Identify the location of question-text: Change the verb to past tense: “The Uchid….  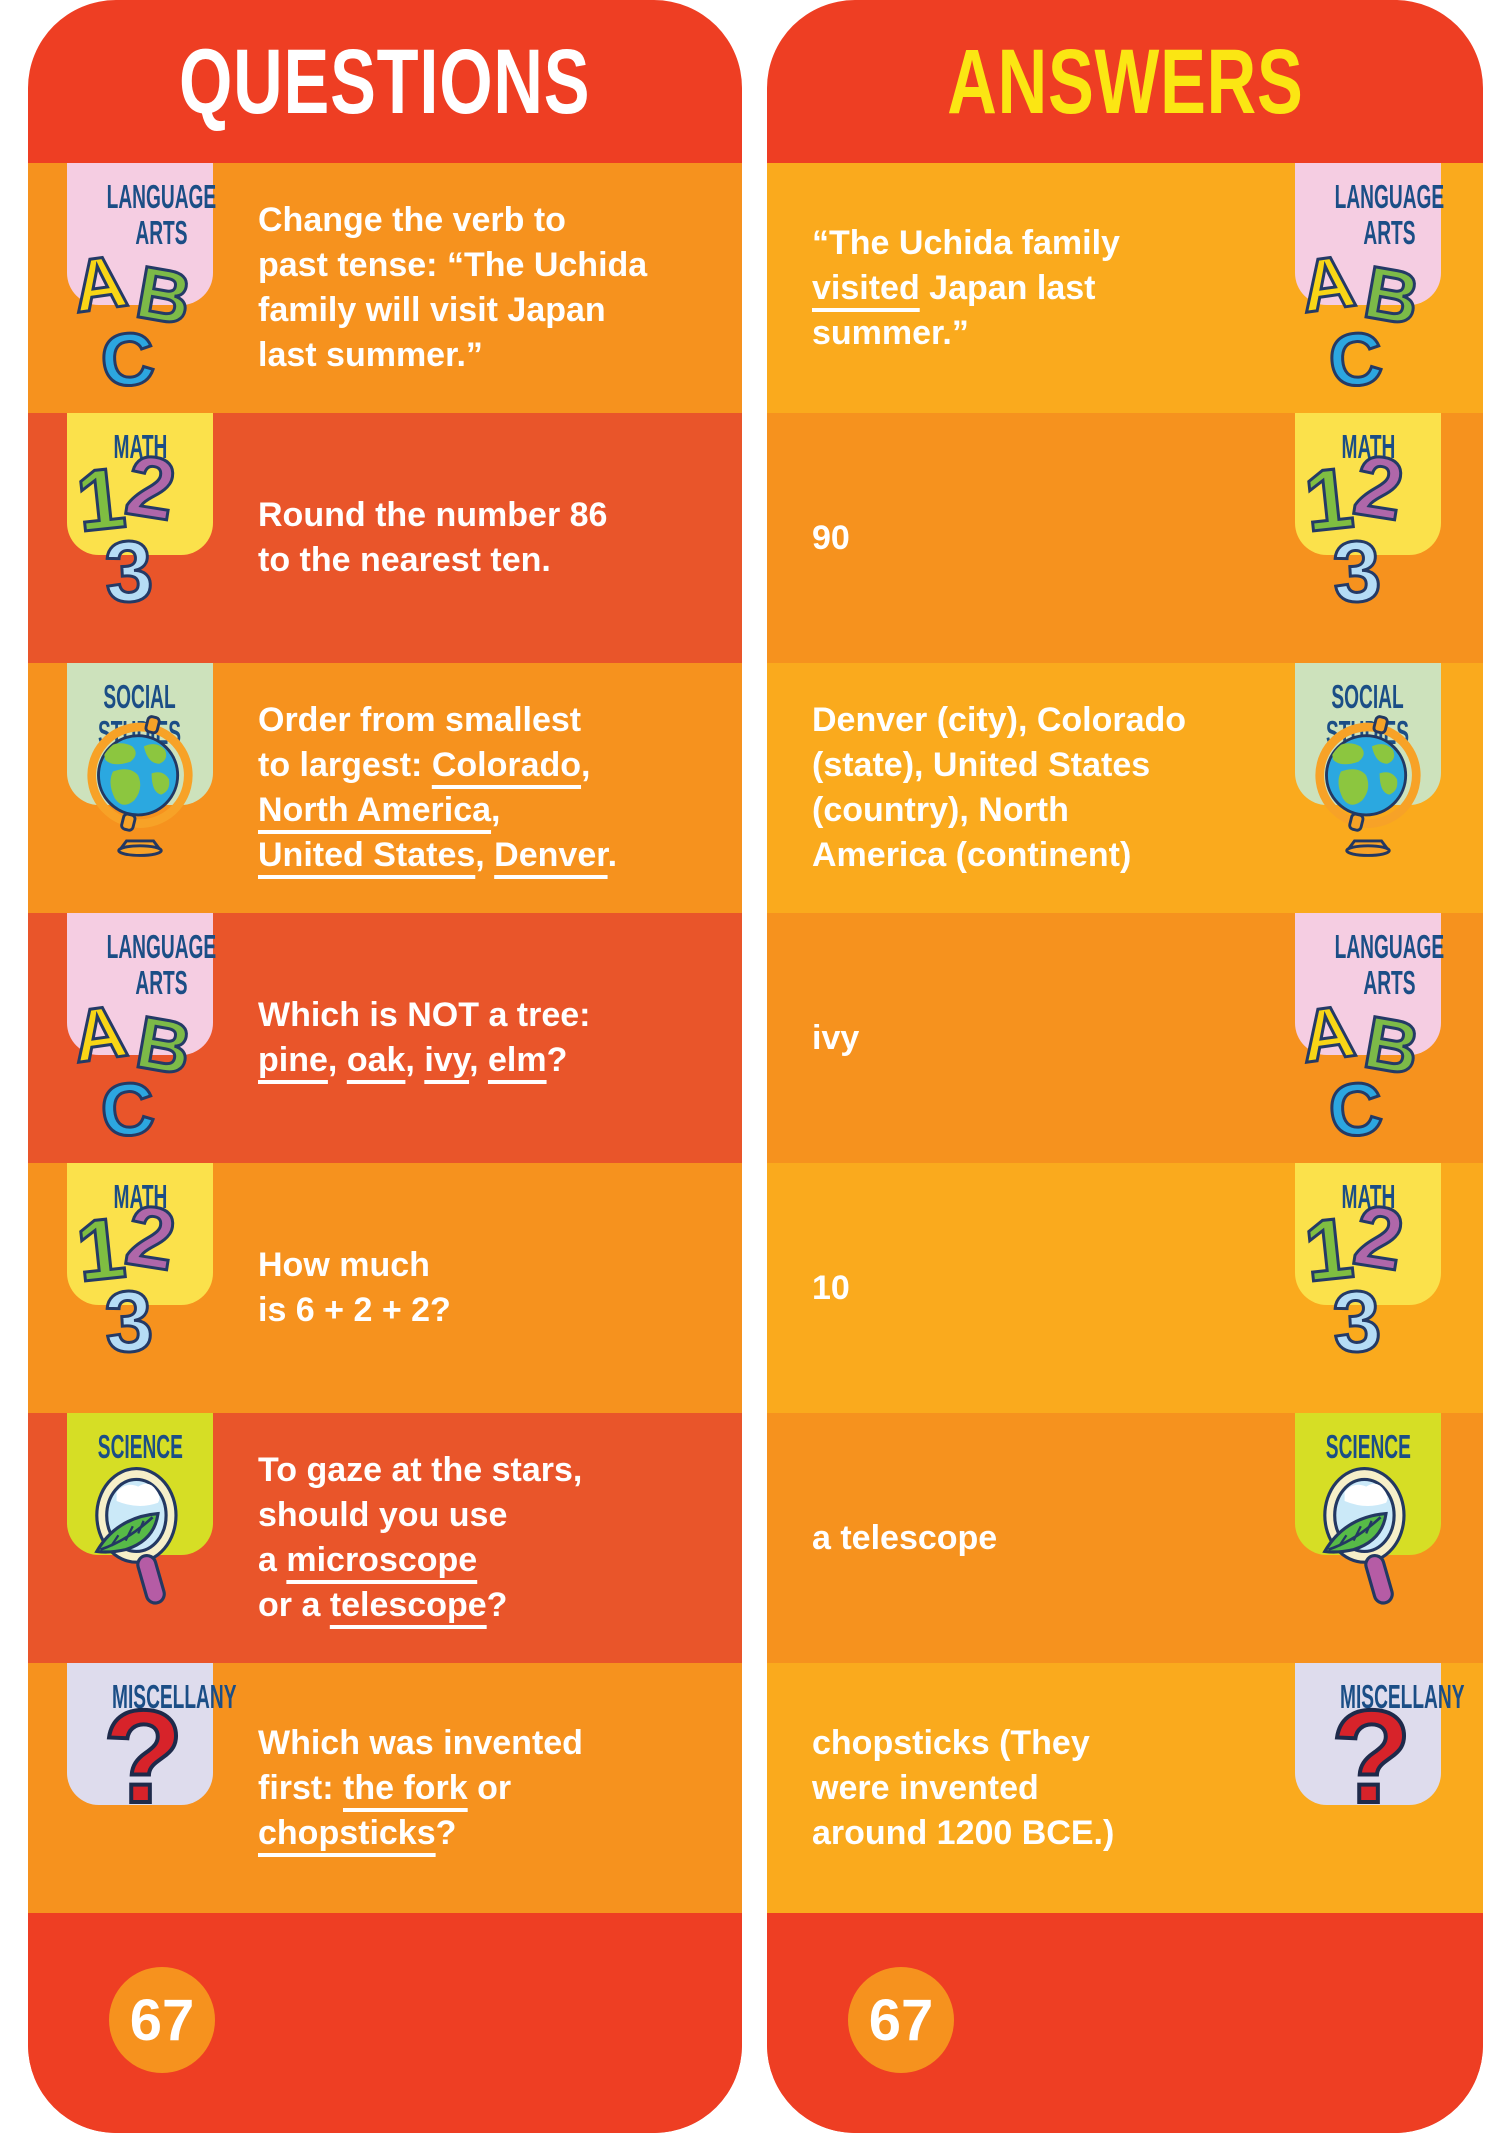
(453, 287).